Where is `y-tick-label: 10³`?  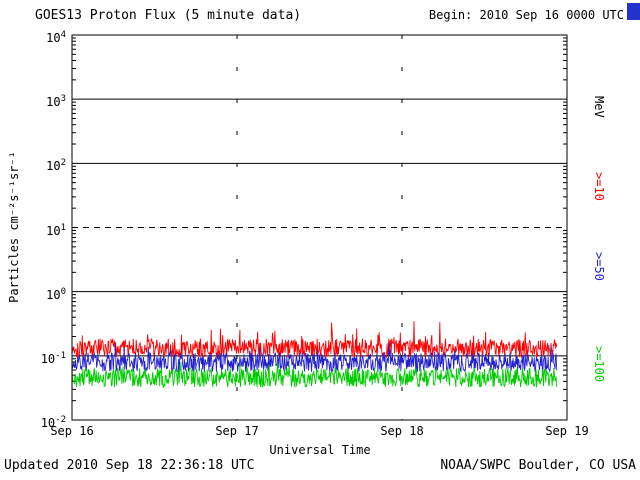
y-tick-label: 10³ is located at coordinates (56, 102).